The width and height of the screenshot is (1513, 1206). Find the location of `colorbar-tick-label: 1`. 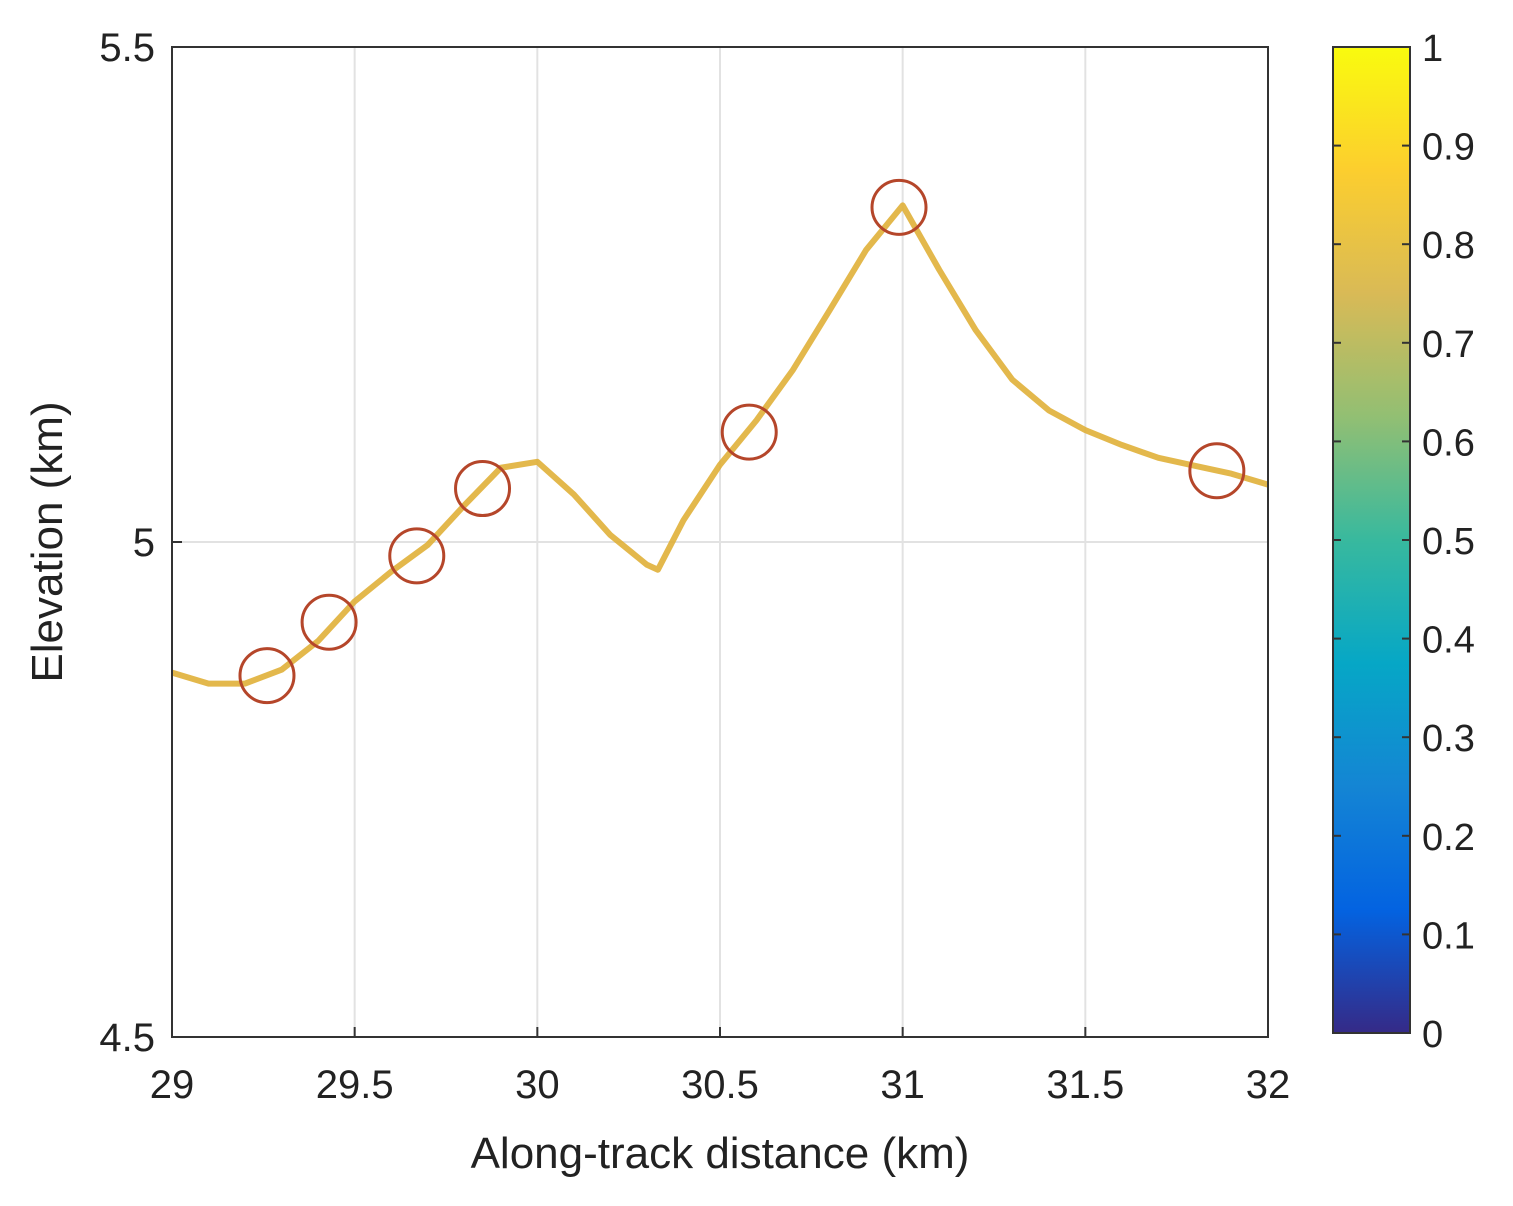

colorbar-tick-label: 1 is located at coordinates (1432, 49).